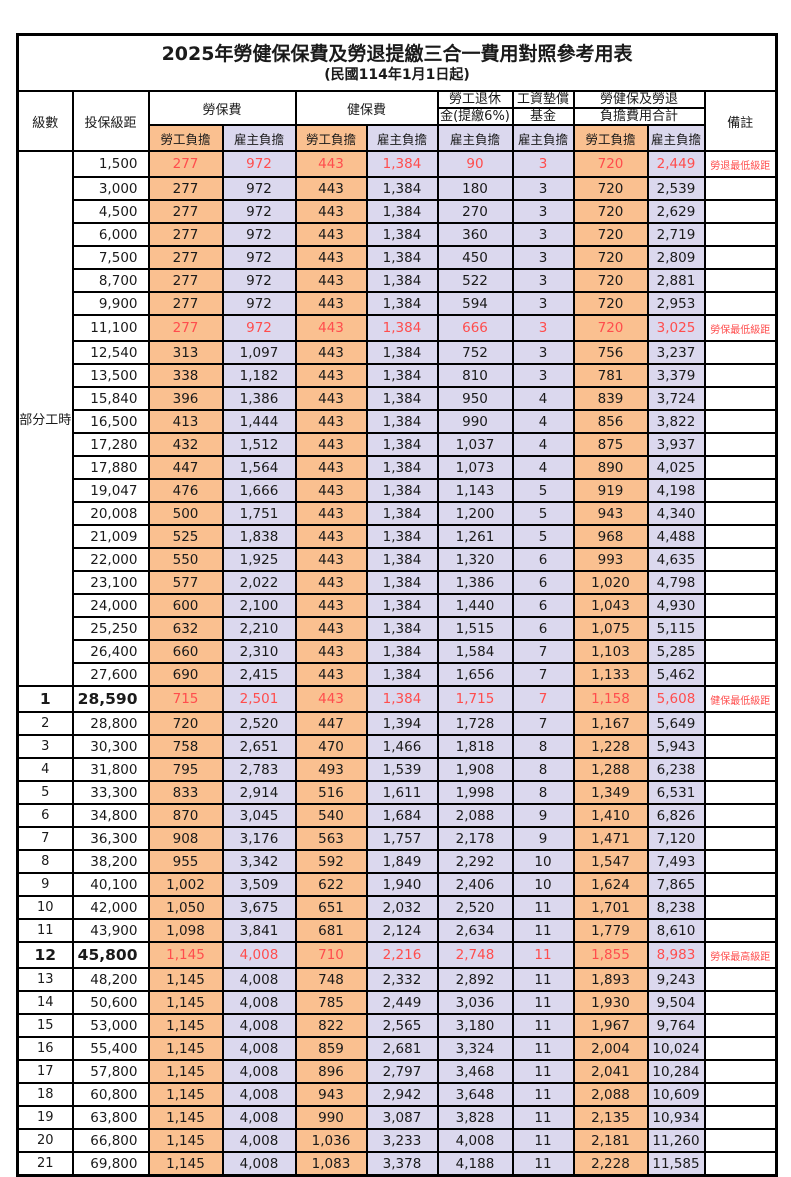 This screenshot has width=791, height=1177. I want to click on value-cell: 3,509, so click(259, 884).